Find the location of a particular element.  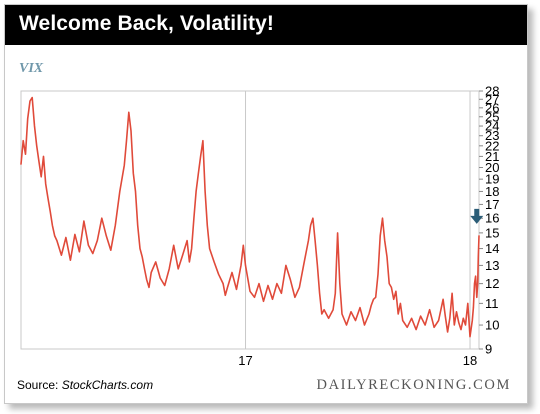

y-tick-label: 13 is located at coordinates (492, 265).